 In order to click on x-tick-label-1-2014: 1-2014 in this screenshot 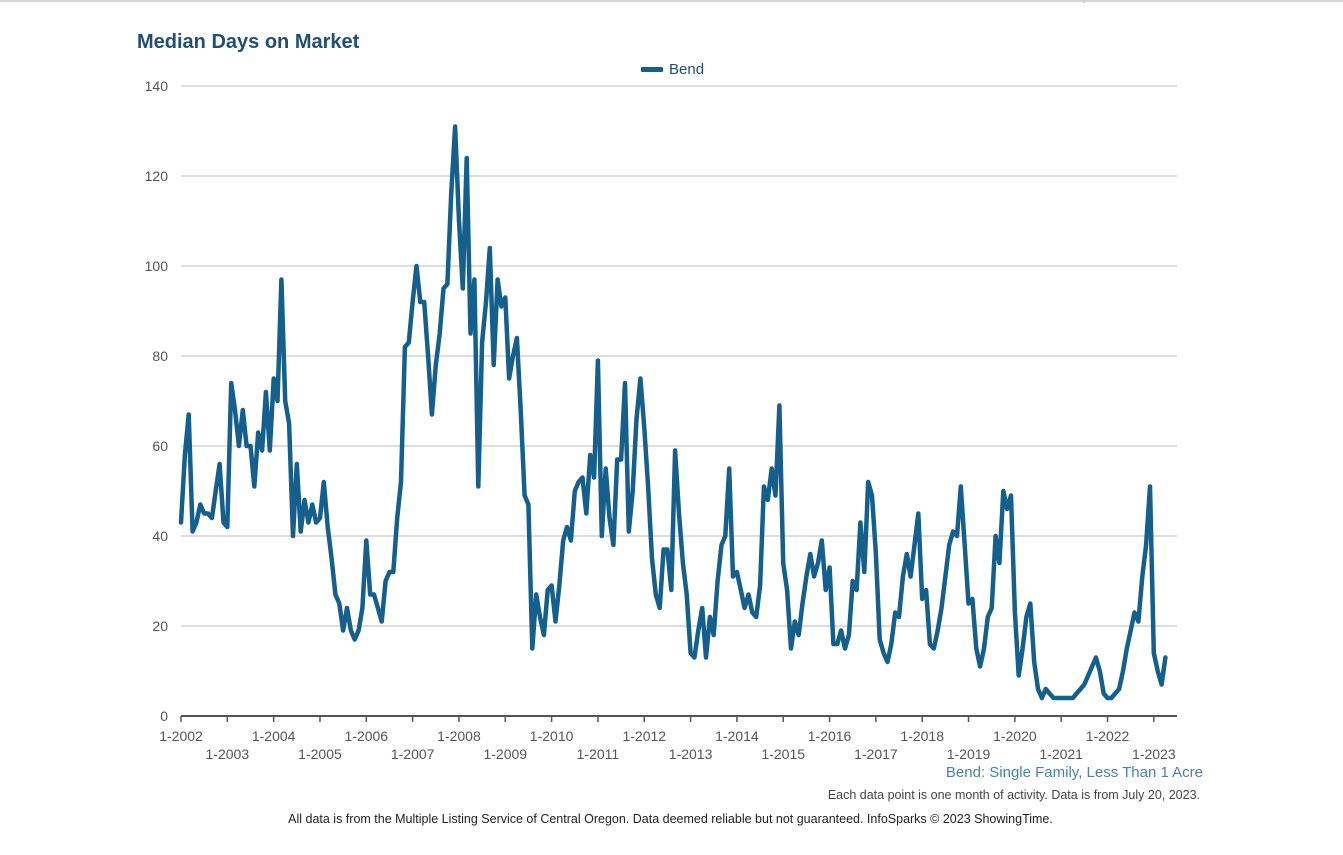, I will do `click(737, 736)`.